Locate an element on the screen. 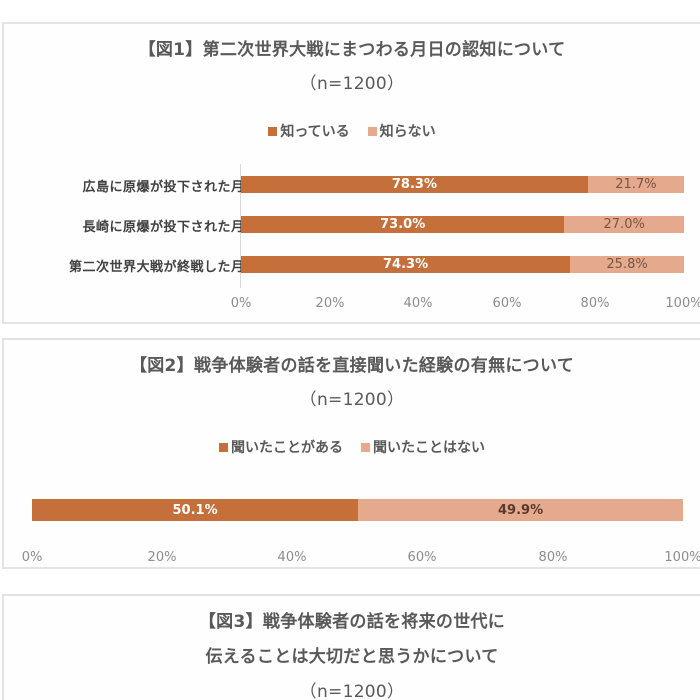 The width and height of the screenshot is (700, 700). bar-row: 50.1% 49.9% is located at coordinates (357, 510).